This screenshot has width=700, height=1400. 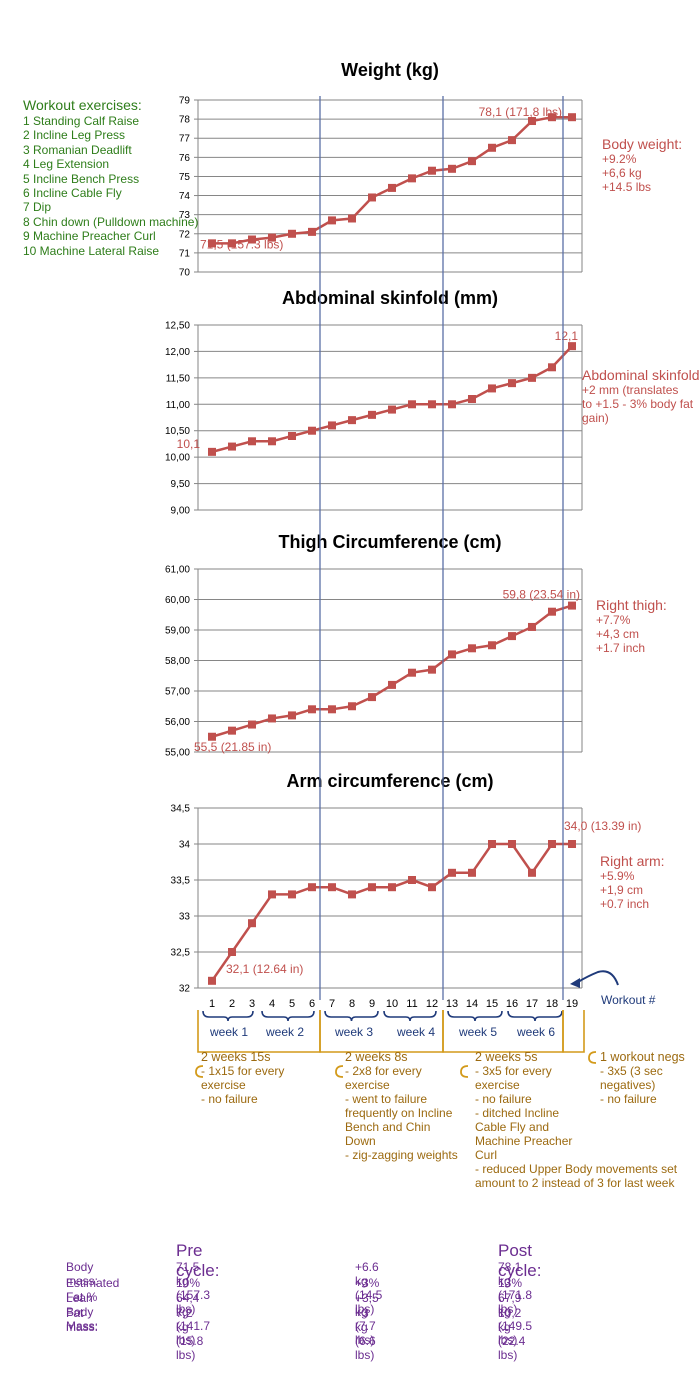 What do you see at coordinates (497, 1085) in the screenshot?
I see `phase-line: exercise` at bounding box center [497, 1085].